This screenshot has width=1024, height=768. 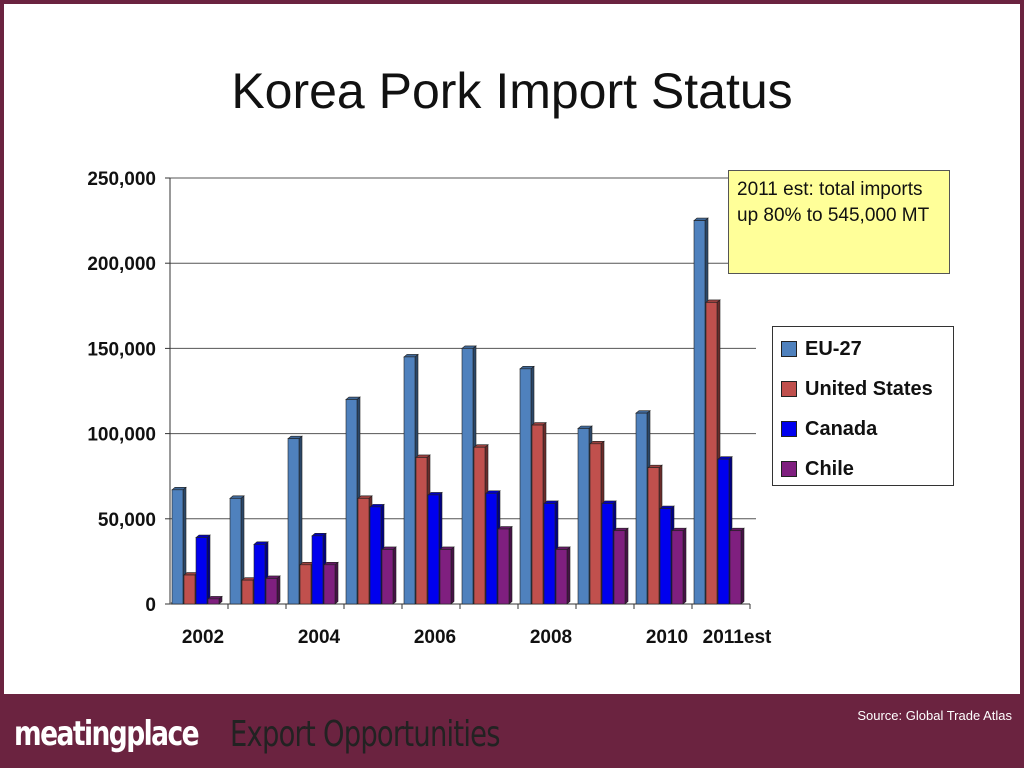 What do you see at coordinates (127, 520) in the screenshot?
I see `y-tick-label: 50,000` at bounding box center [127, 520].